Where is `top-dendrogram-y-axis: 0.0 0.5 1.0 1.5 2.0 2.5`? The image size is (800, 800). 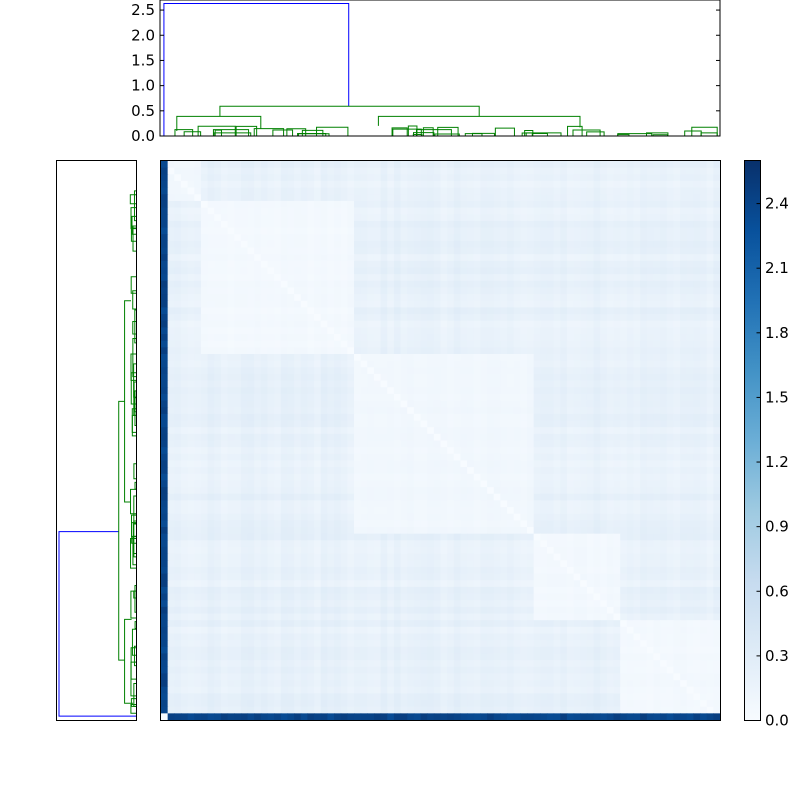
top-dendrogram-y-axis: 0.0 0.5 1.0 1.5 2.0 2.5 is located at coordinates (425, 73).